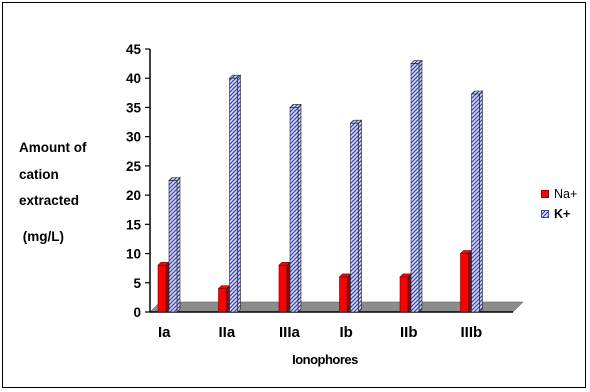 The width and height of the screenshot is (590, 392). What do you see at coordinates (133, 254) in the screenshot?
I see `y-tick-label-10: 10` at bounding box center [133, 254].